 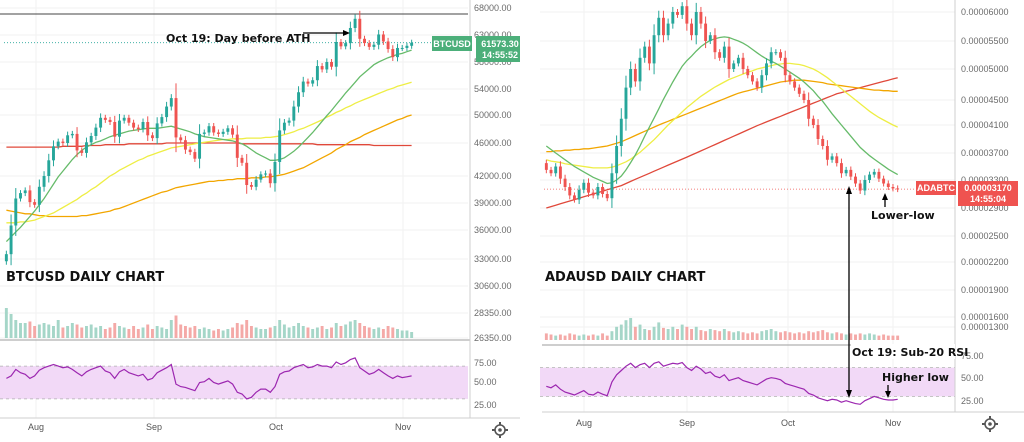 I want to click on rsi-tick-label: 25.00, so click(x=485, y=405).